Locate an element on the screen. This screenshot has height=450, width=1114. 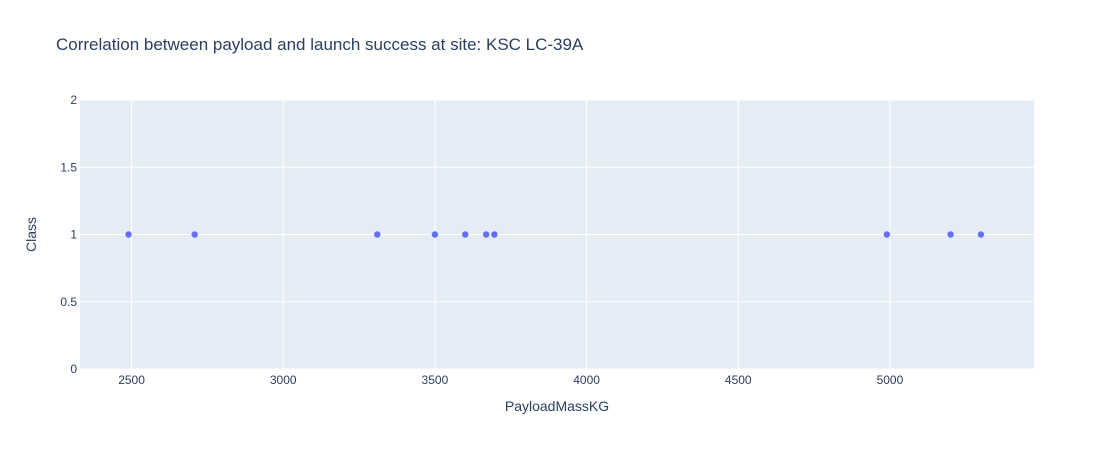
y-tick-label: 0 is located at coordinates (73, 369).